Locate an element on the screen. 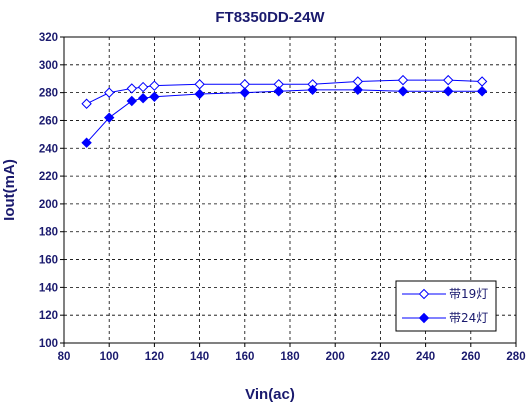 This screenshot has height=408, width=531. y-tick-label: 140 is located at coordinates (48, 288).